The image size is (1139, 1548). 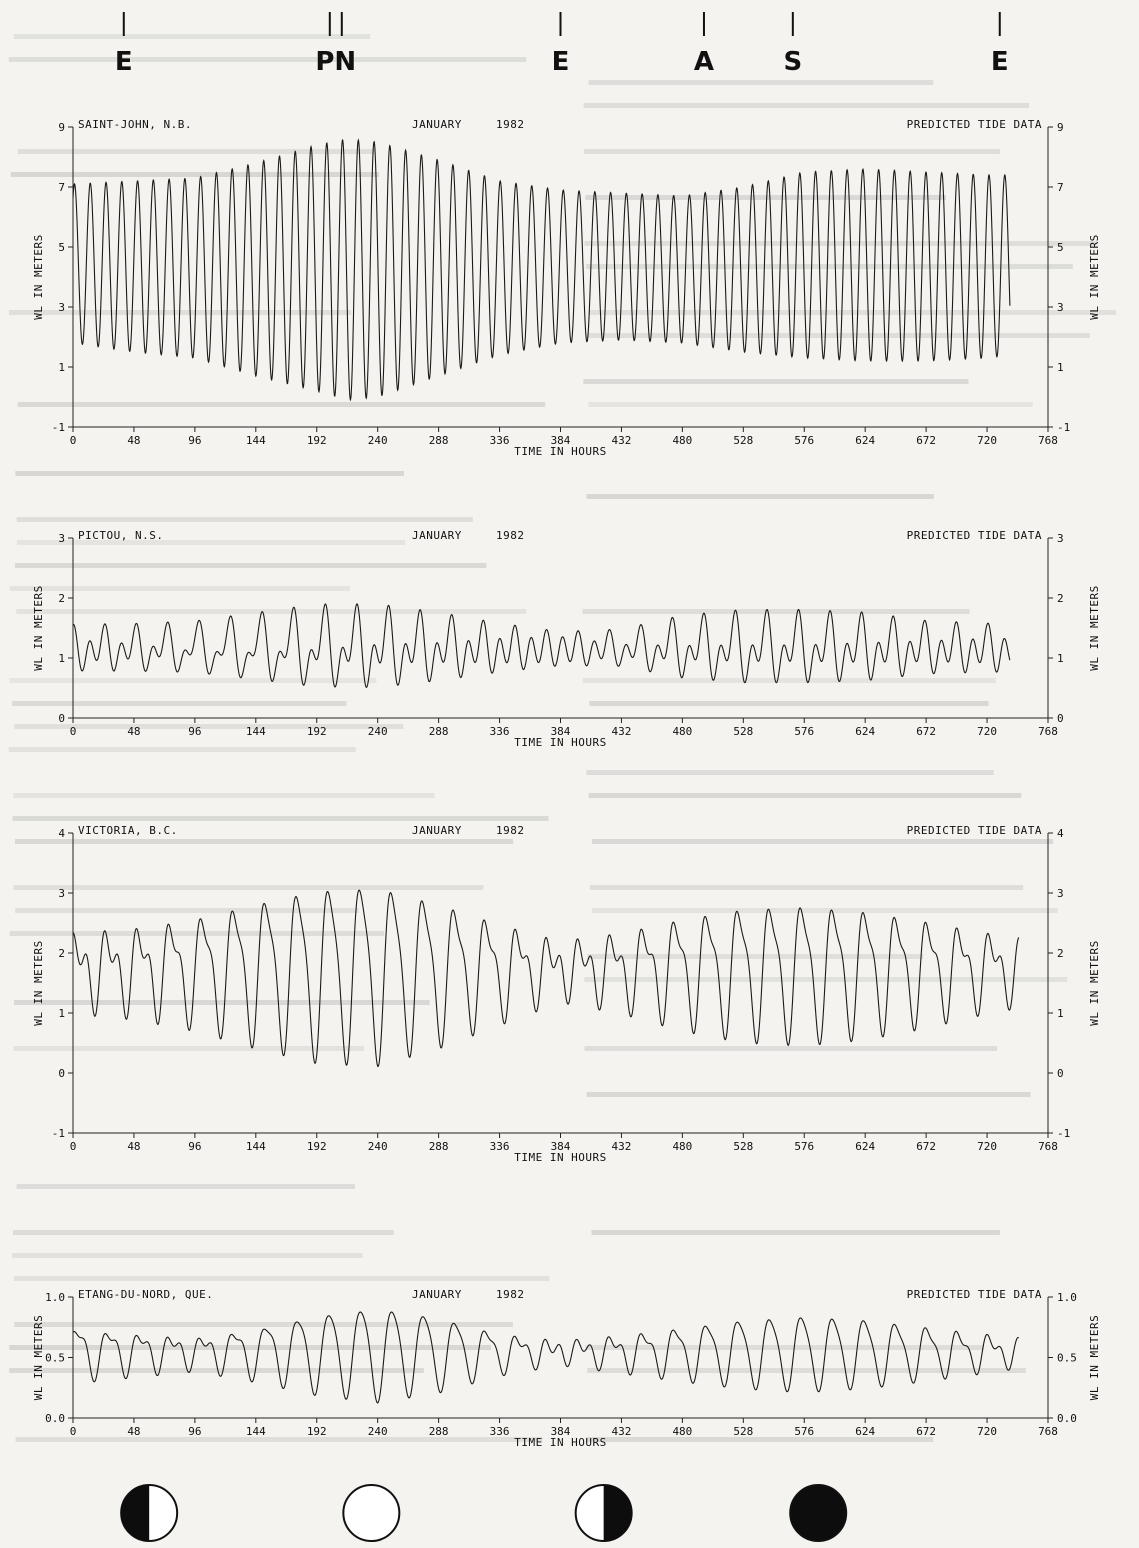 I want to click on x-tick-label: 144, so click(x=256, y=731).